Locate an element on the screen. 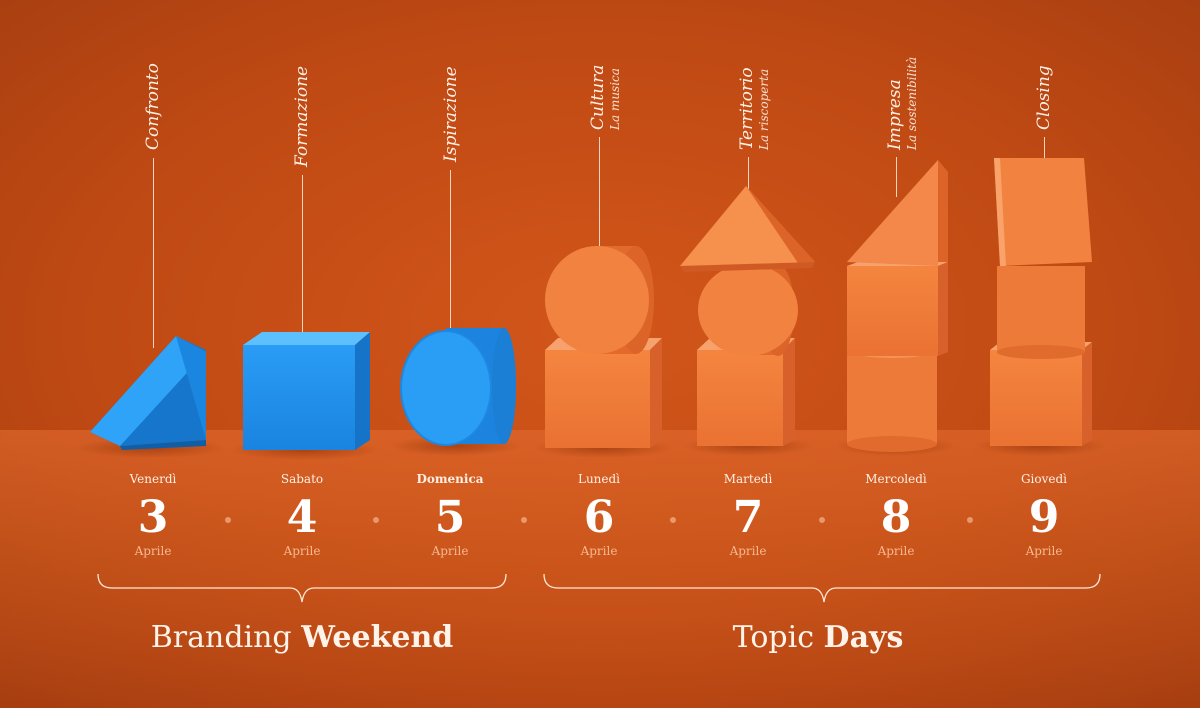 The height and width of the screenshot is (708, 1200). weekday-label: Lunedì is located at coordinates (599, 479).